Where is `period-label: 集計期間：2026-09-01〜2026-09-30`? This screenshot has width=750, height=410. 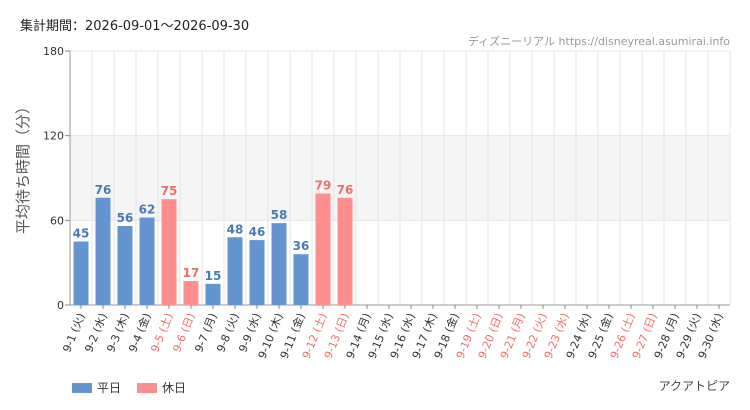
period-label: 集計期間：2026-09-01〜2026-09-30 is located at coordinates (135, 26).